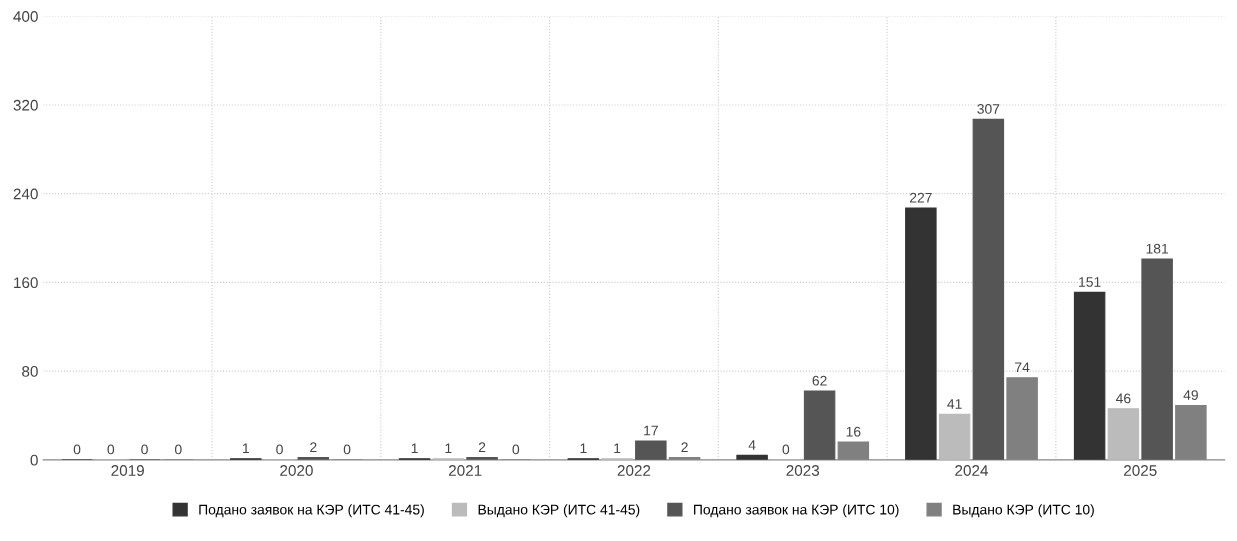 This screenshot has height=541, width=1237. Describe the element at coordinates (819, 380) in the screenshot. I see `data-label: 62` at that location.